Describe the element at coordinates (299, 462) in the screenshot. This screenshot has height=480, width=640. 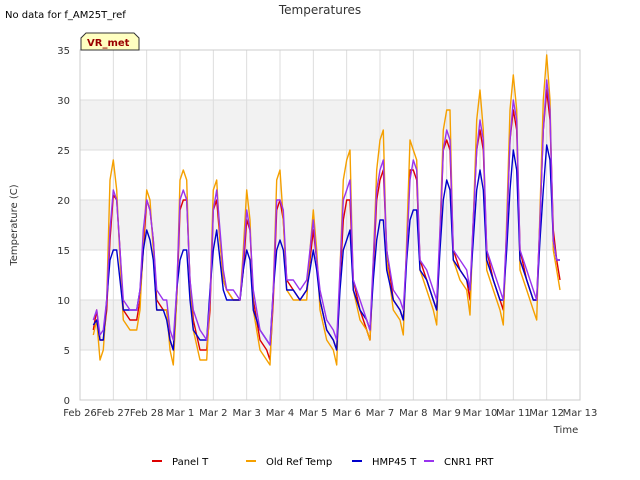
I see `legend-label: Old Ref Temp` at that location.